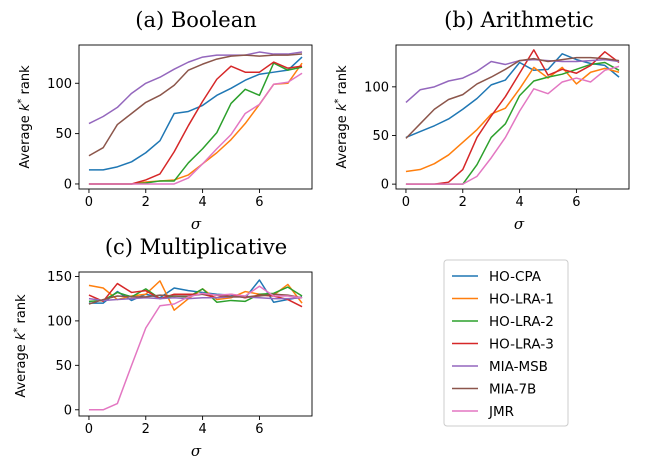 This screenshot has height=458, width=651. Describe the element at coordinates (146, 429) in the screenshot. I see `panel-c-x-tick-label: 2` at that location.